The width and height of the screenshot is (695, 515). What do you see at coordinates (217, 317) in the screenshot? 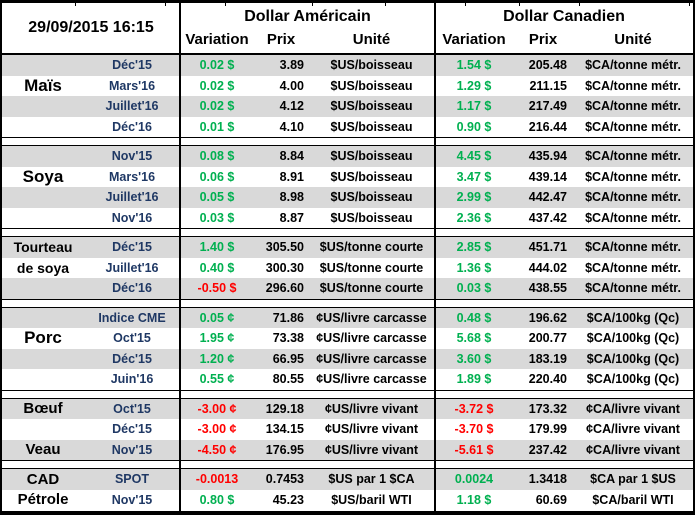
I see `us-variation: 0.05 ¢` at bounding box center [217, 317].